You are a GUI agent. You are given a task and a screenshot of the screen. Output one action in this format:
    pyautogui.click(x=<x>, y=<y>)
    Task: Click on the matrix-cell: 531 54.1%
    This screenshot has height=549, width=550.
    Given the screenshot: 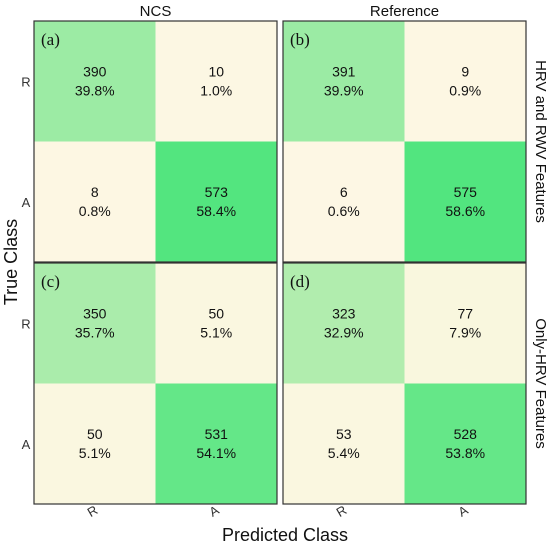 What is the action you would take?
    pyautogui.click(x=216, y=443)
    